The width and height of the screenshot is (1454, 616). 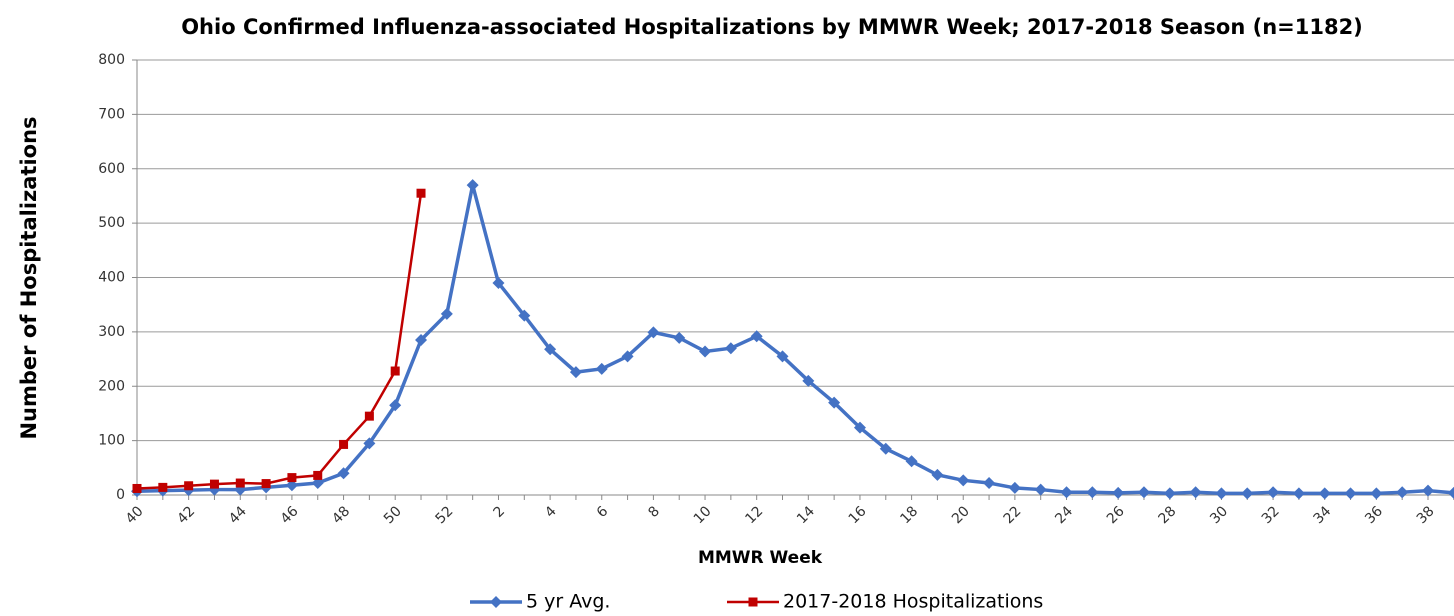 What do you see at coordinates (445, 515) in the screenshot?
I see `x-tick-label: 52` at bounding box center [445, 515].